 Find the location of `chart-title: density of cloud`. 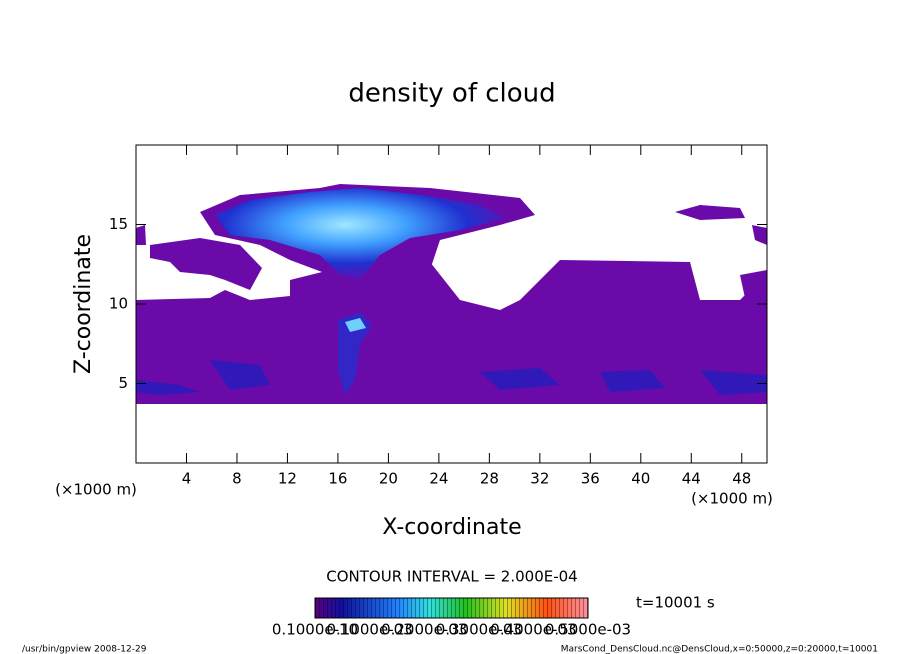

chart-title: density of cloud is located at coordinates (451, 94).